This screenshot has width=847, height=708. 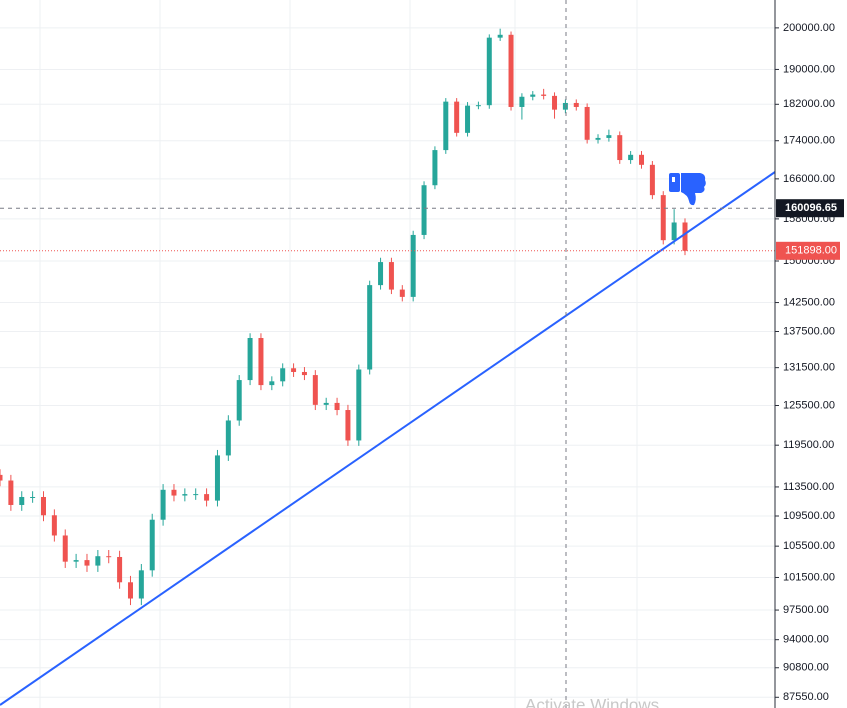 I want to click on watermark: Activate Windows, so click(x=592, y=701).